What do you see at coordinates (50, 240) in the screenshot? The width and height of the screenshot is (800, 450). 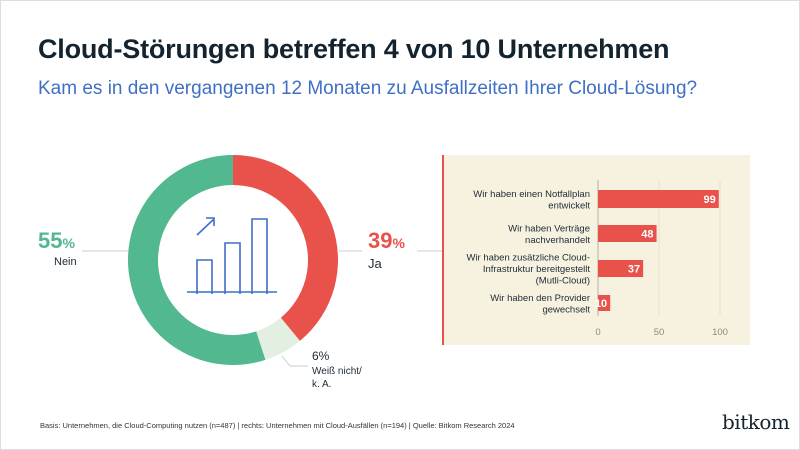 I see `nein-value: 55` at bounding box center [50, 240].